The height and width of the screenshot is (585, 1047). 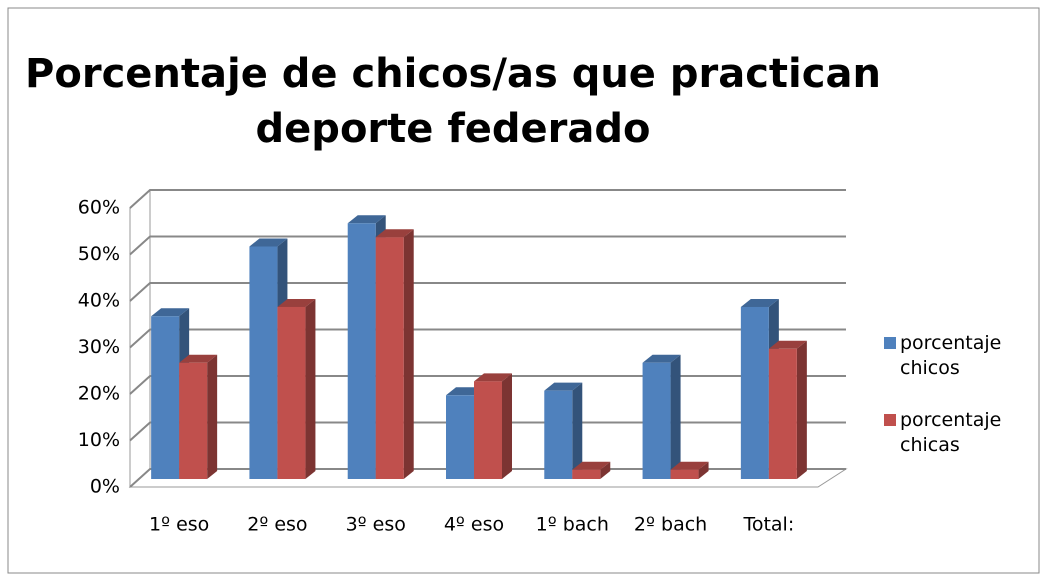 I want to click on y-tick-label: 50%, so click(x=99, y=254).